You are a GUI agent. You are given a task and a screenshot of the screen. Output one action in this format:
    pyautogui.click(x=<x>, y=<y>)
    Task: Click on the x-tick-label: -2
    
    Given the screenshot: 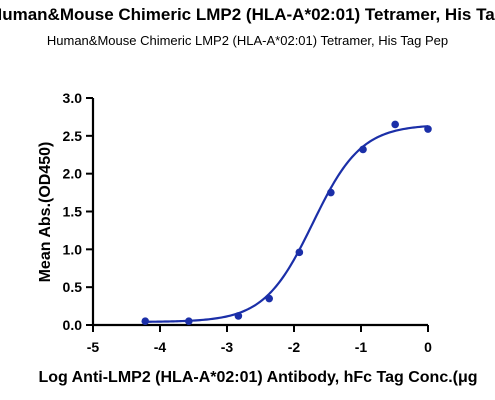 What is the action you would take?
    pyautogui.click(x=294, y=347)
    